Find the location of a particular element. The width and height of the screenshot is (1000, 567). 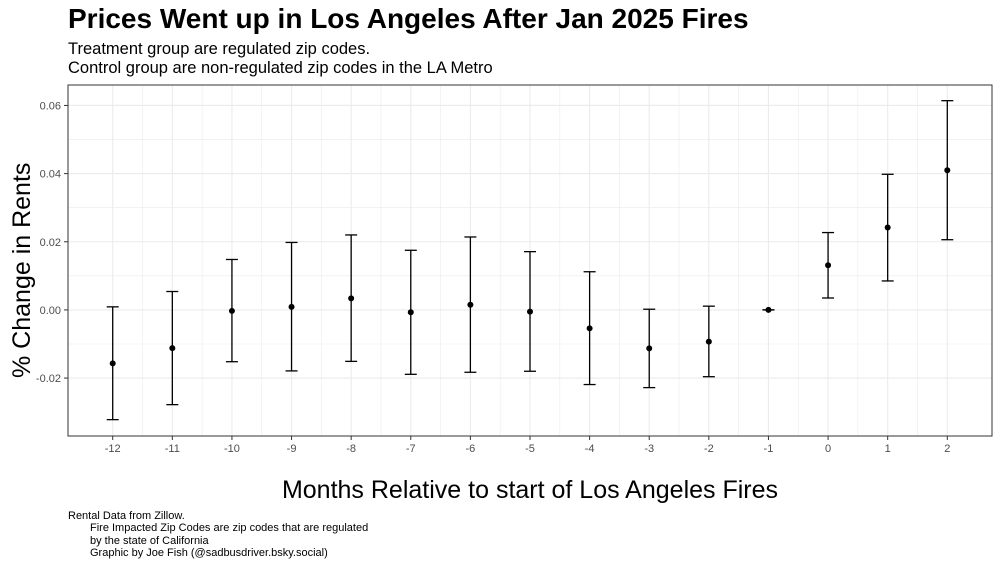

x-tick-label: -3 is located at coordinates (649, 449).